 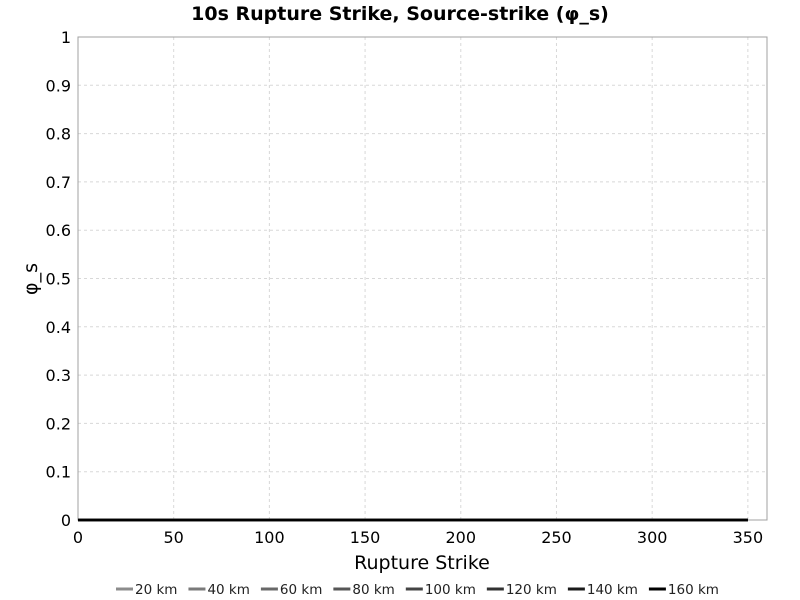 I want to click on y-tick-label: 0.5, so click(x=58, y=279).